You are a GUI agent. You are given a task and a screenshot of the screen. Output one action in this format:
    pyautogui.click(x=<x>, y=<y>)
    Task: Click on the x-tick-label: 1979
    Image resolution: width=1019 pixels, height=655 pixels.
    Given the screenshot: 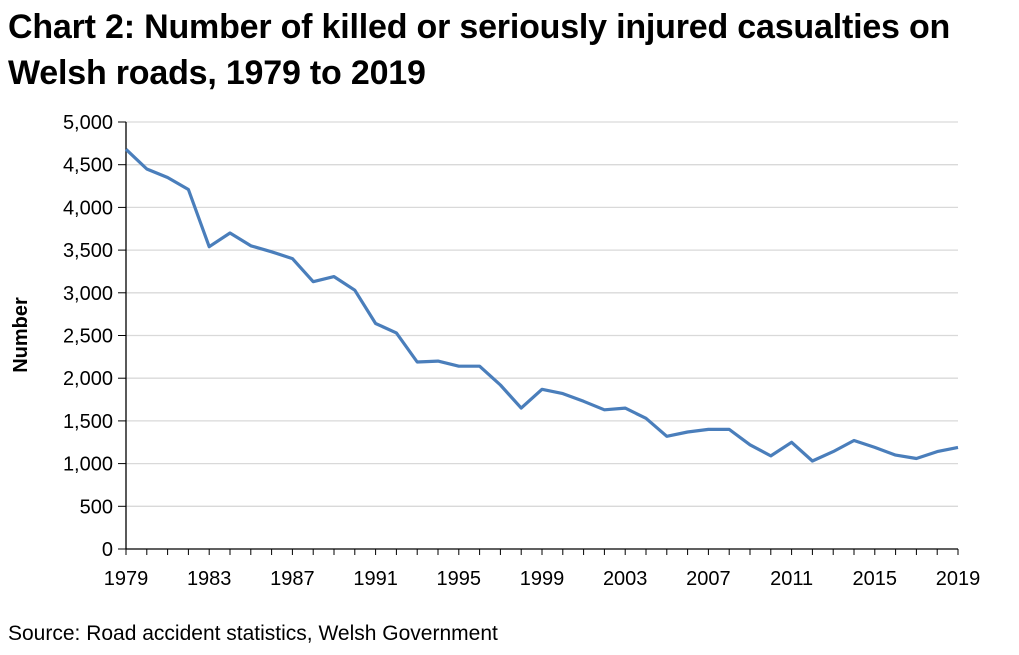 What is the action you would take?
    pyautogui.click(x=126, y=579)
    